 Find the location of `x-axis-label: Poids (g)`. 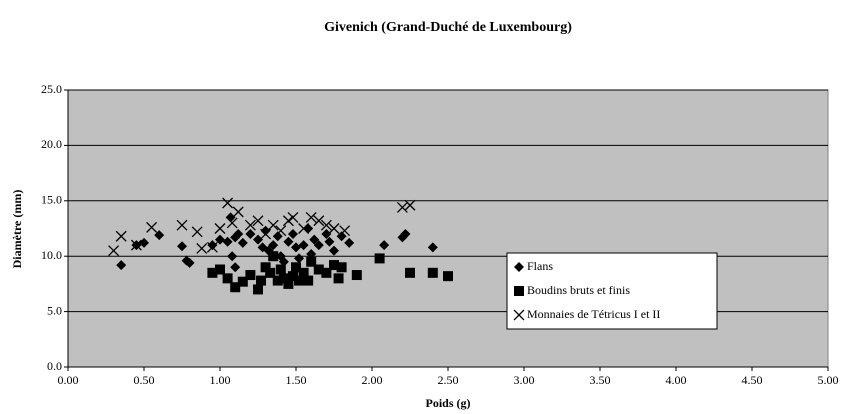

x-axis-label: Poids (g) is located at coordinates (448, 403).